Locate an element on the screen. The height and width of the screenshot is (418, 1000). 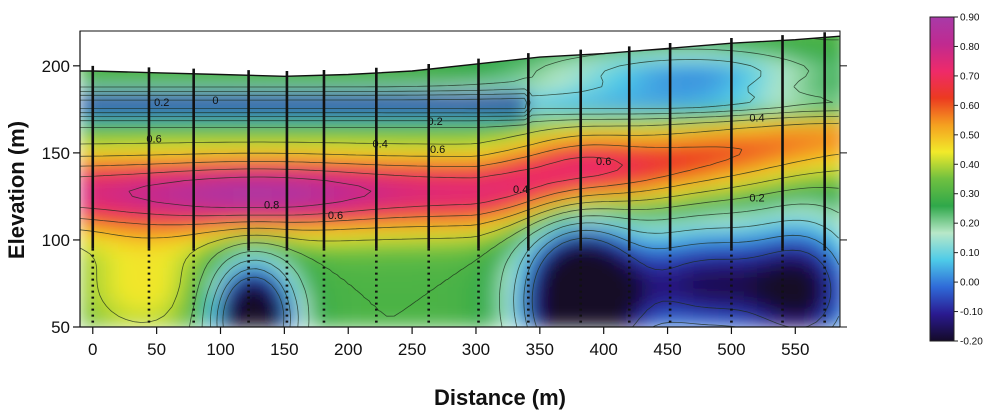
x-tick-label: 350 is located at coordinates (540, 349).